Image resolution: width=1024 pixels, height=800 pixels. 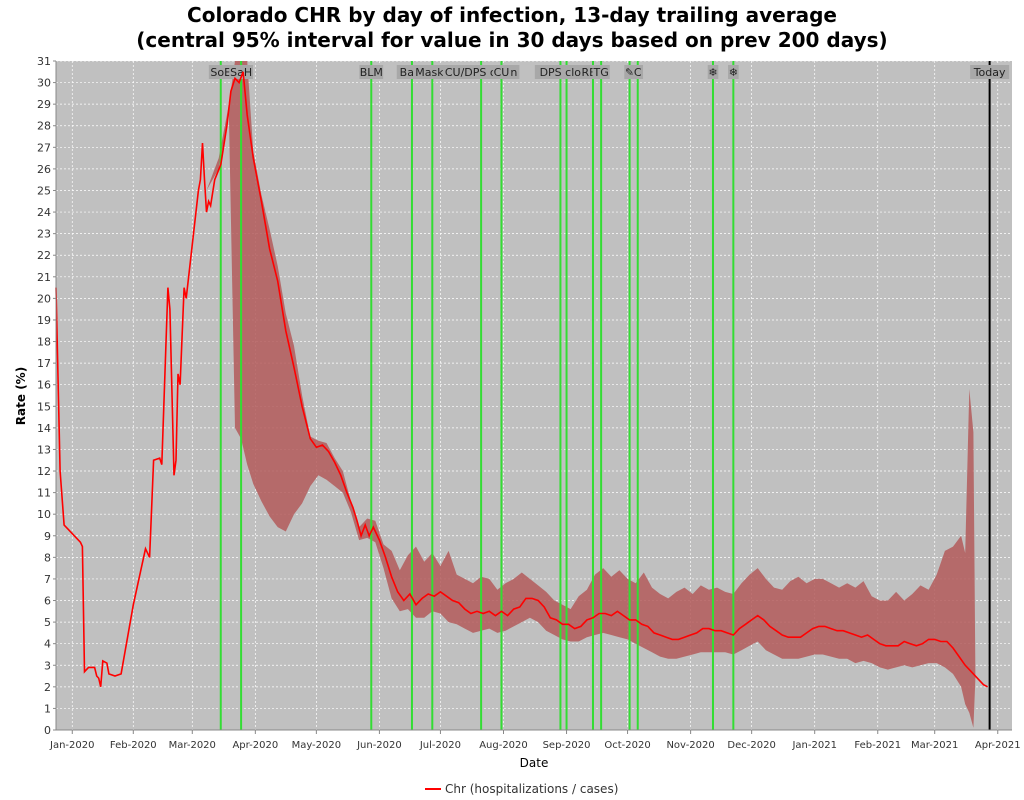 I want to click on y-tick-label: 11, so click(x=44, y=493).